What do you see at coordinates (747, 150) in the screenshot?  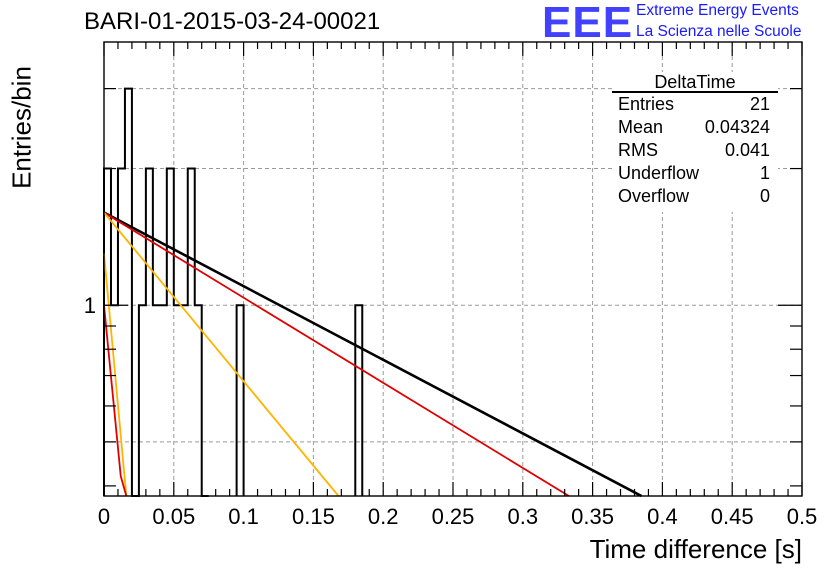 I see `stats-value: 0.041` at bounding box center [747, 150].